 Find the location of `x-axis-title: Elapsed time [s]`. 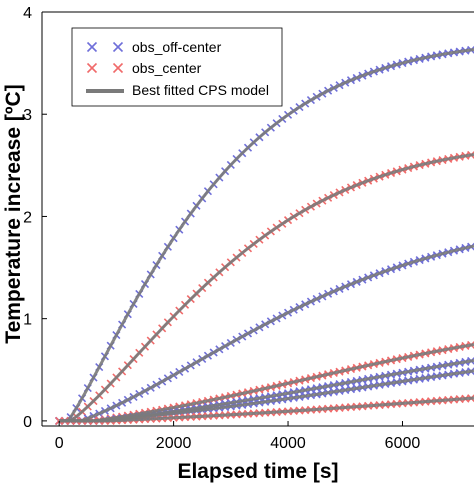

x-axis-title: Elapsed time [s] is located at coordinates (257, 471).